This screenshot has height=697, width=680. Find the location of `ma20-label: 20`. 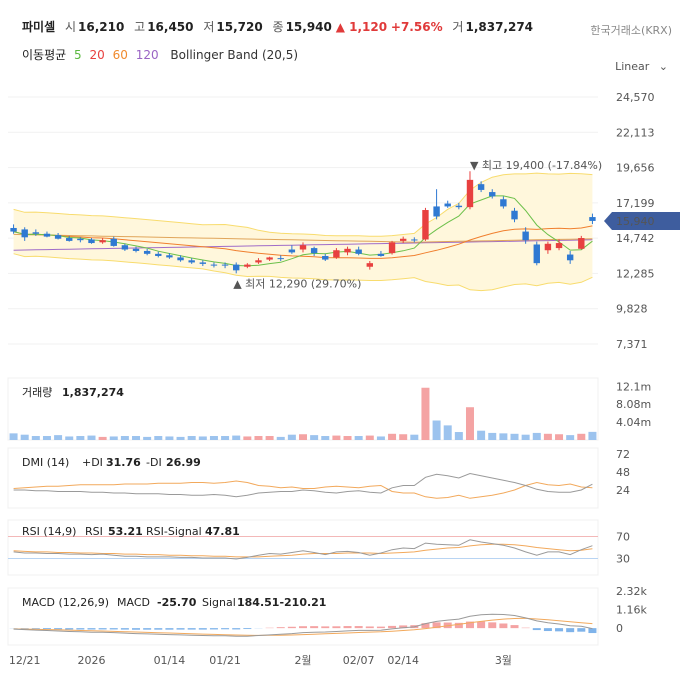

ma20-label: 20 is located at coordinates (97, 55).